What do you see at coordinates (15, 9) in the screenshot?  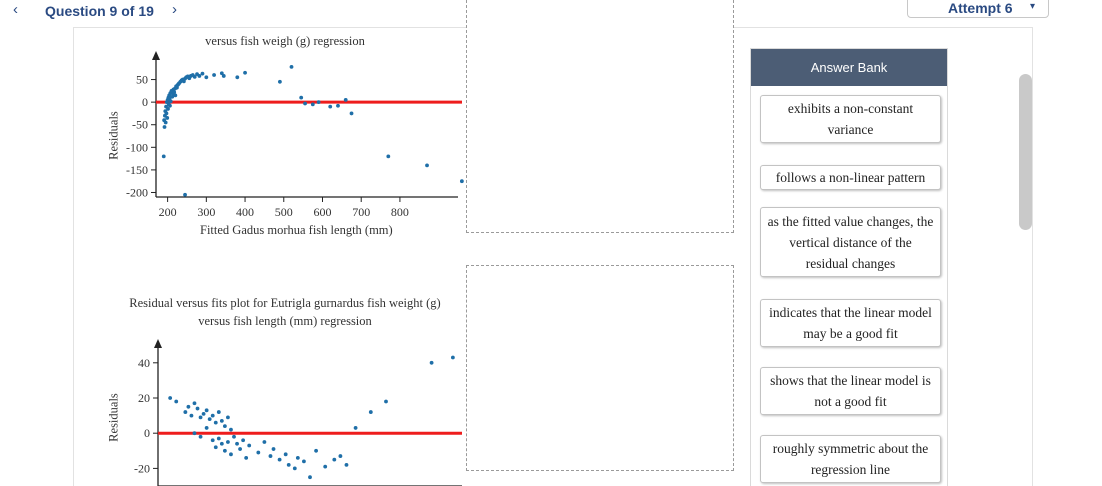 I see `previous-question-icon: ‹` at bounding box center [15, 9].